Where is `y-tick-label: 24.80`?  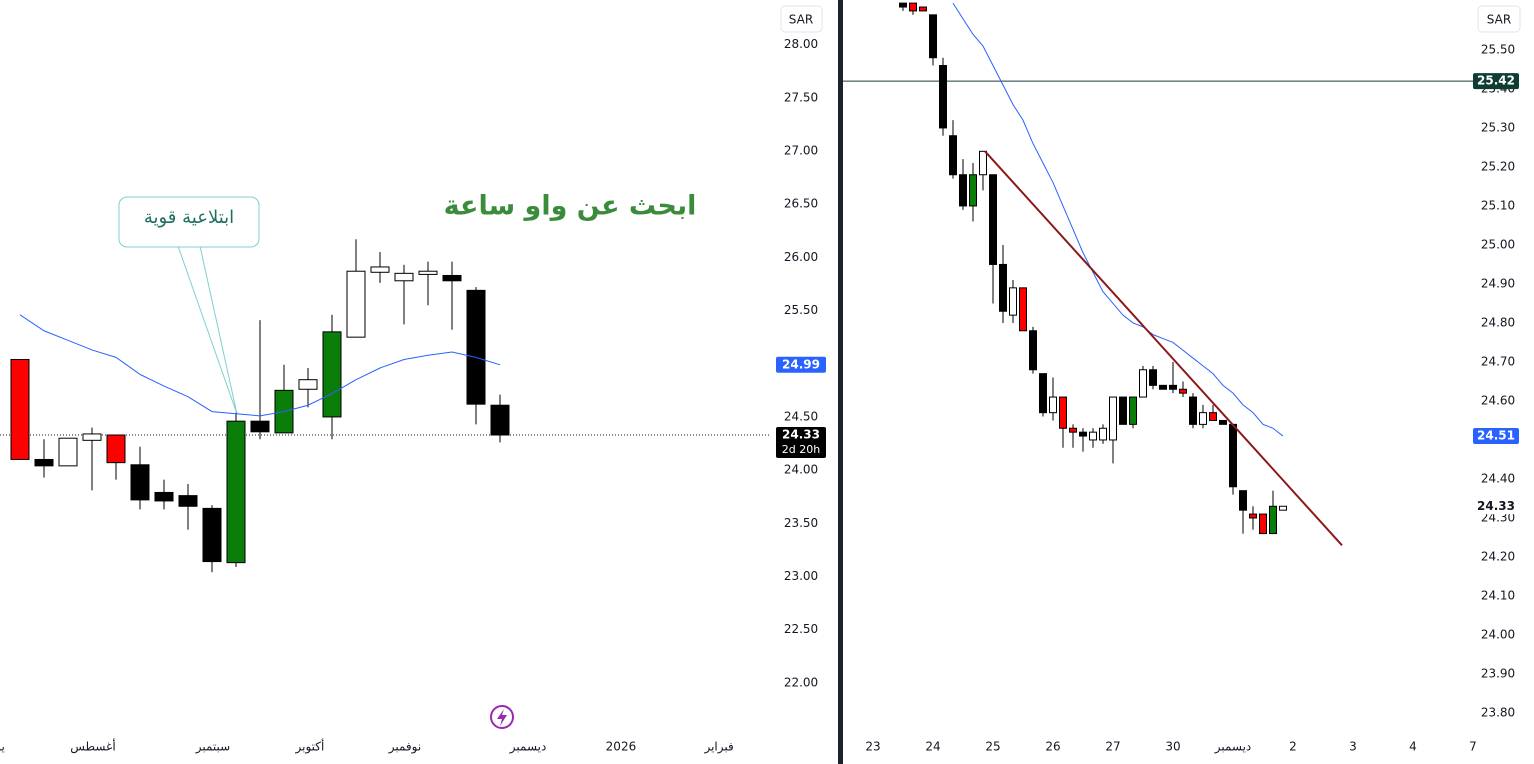 y-tick-label: 24.80 is located at coordinates (1498, 322).